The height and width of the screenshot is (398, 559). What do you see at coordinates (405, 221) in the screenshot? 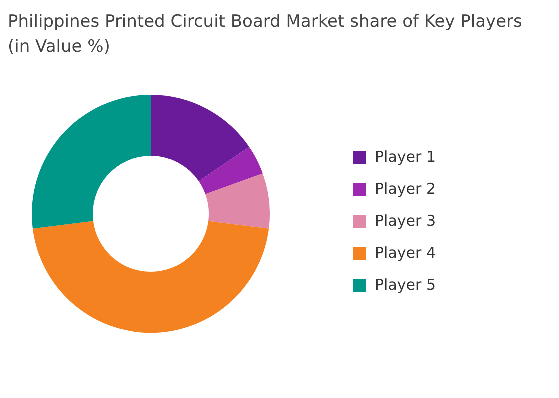
I see `legend-label: Player 3` at bounding box center [405, 221].